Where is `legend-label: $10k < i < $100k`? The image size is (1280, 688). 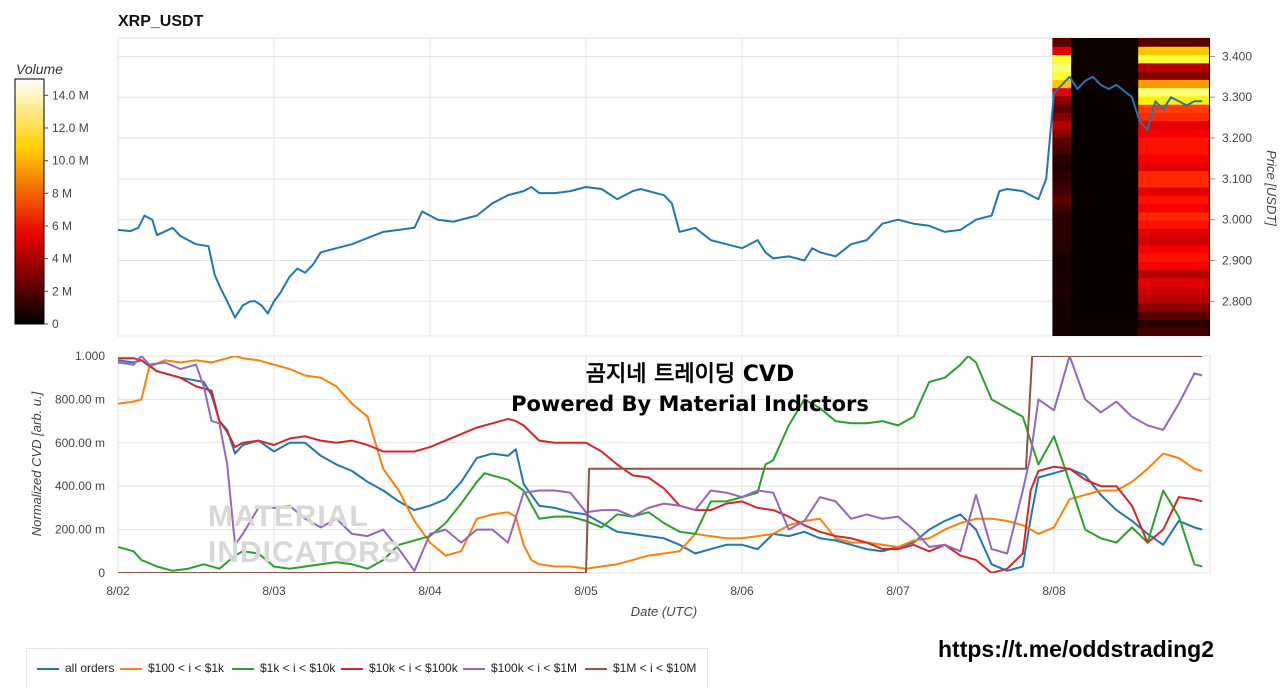 legend-label: $10k < i < $100k is located at coordinates (413, 668).